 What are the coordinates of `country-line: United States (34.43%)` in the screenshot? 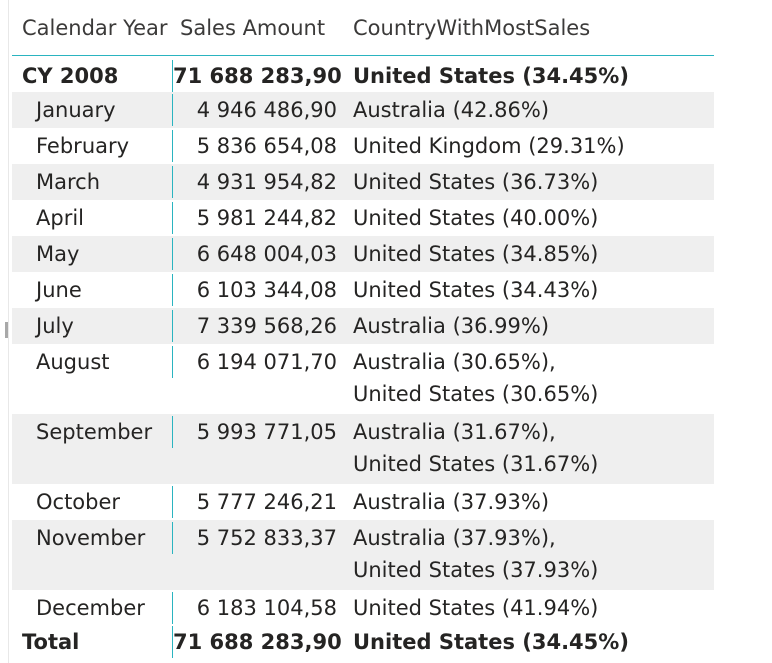 It's located at (476, 290).